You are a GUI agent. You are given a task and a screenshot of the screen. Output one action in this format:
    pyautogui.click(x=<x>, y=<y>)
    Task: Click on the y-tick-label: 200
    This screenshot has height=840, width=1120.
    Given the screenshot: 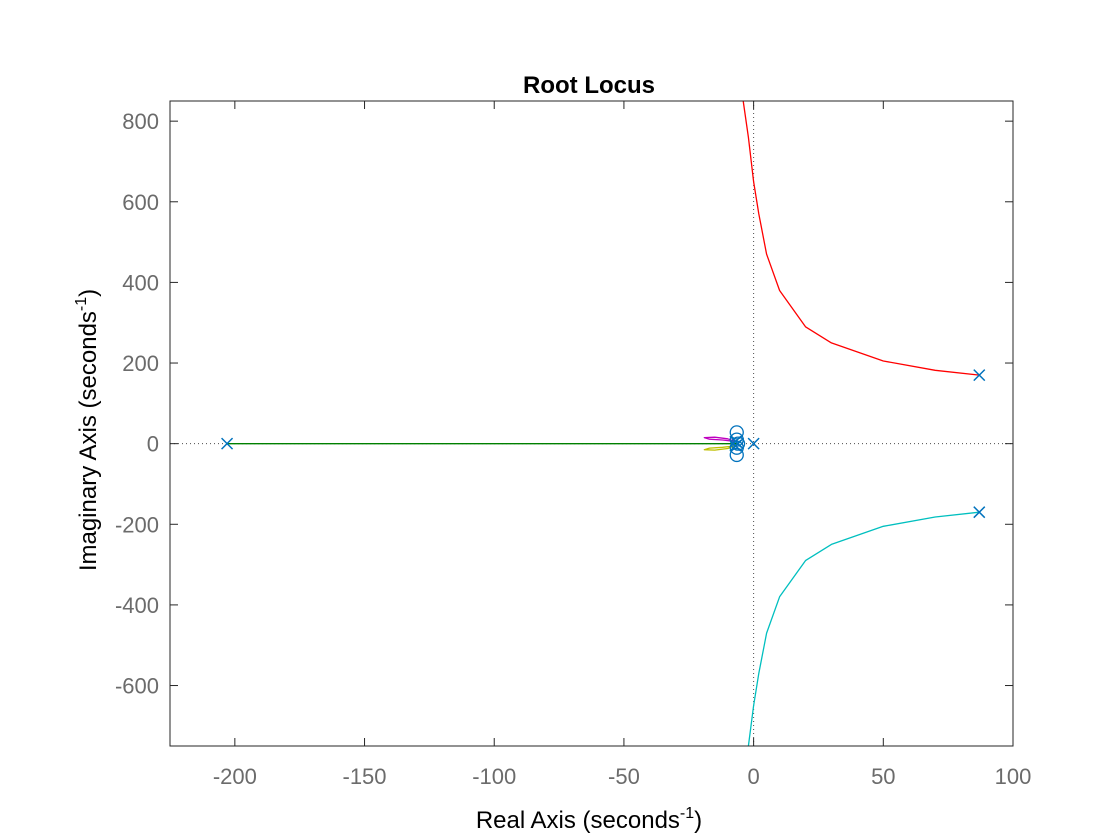 What is the action you would take?
    pyautogui.click(x=140, y=363)
    